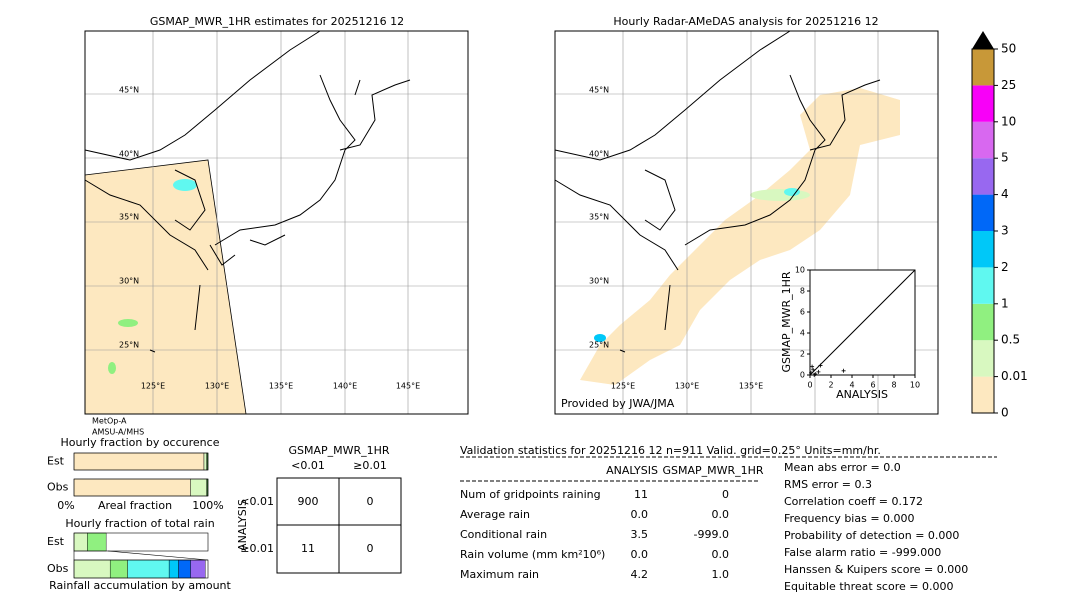 The height and width of the screenshot is (612, 1080). Describe the element at coordinates (800, 270) in the screenshot. I see `y-tick-label: 10` at that location.